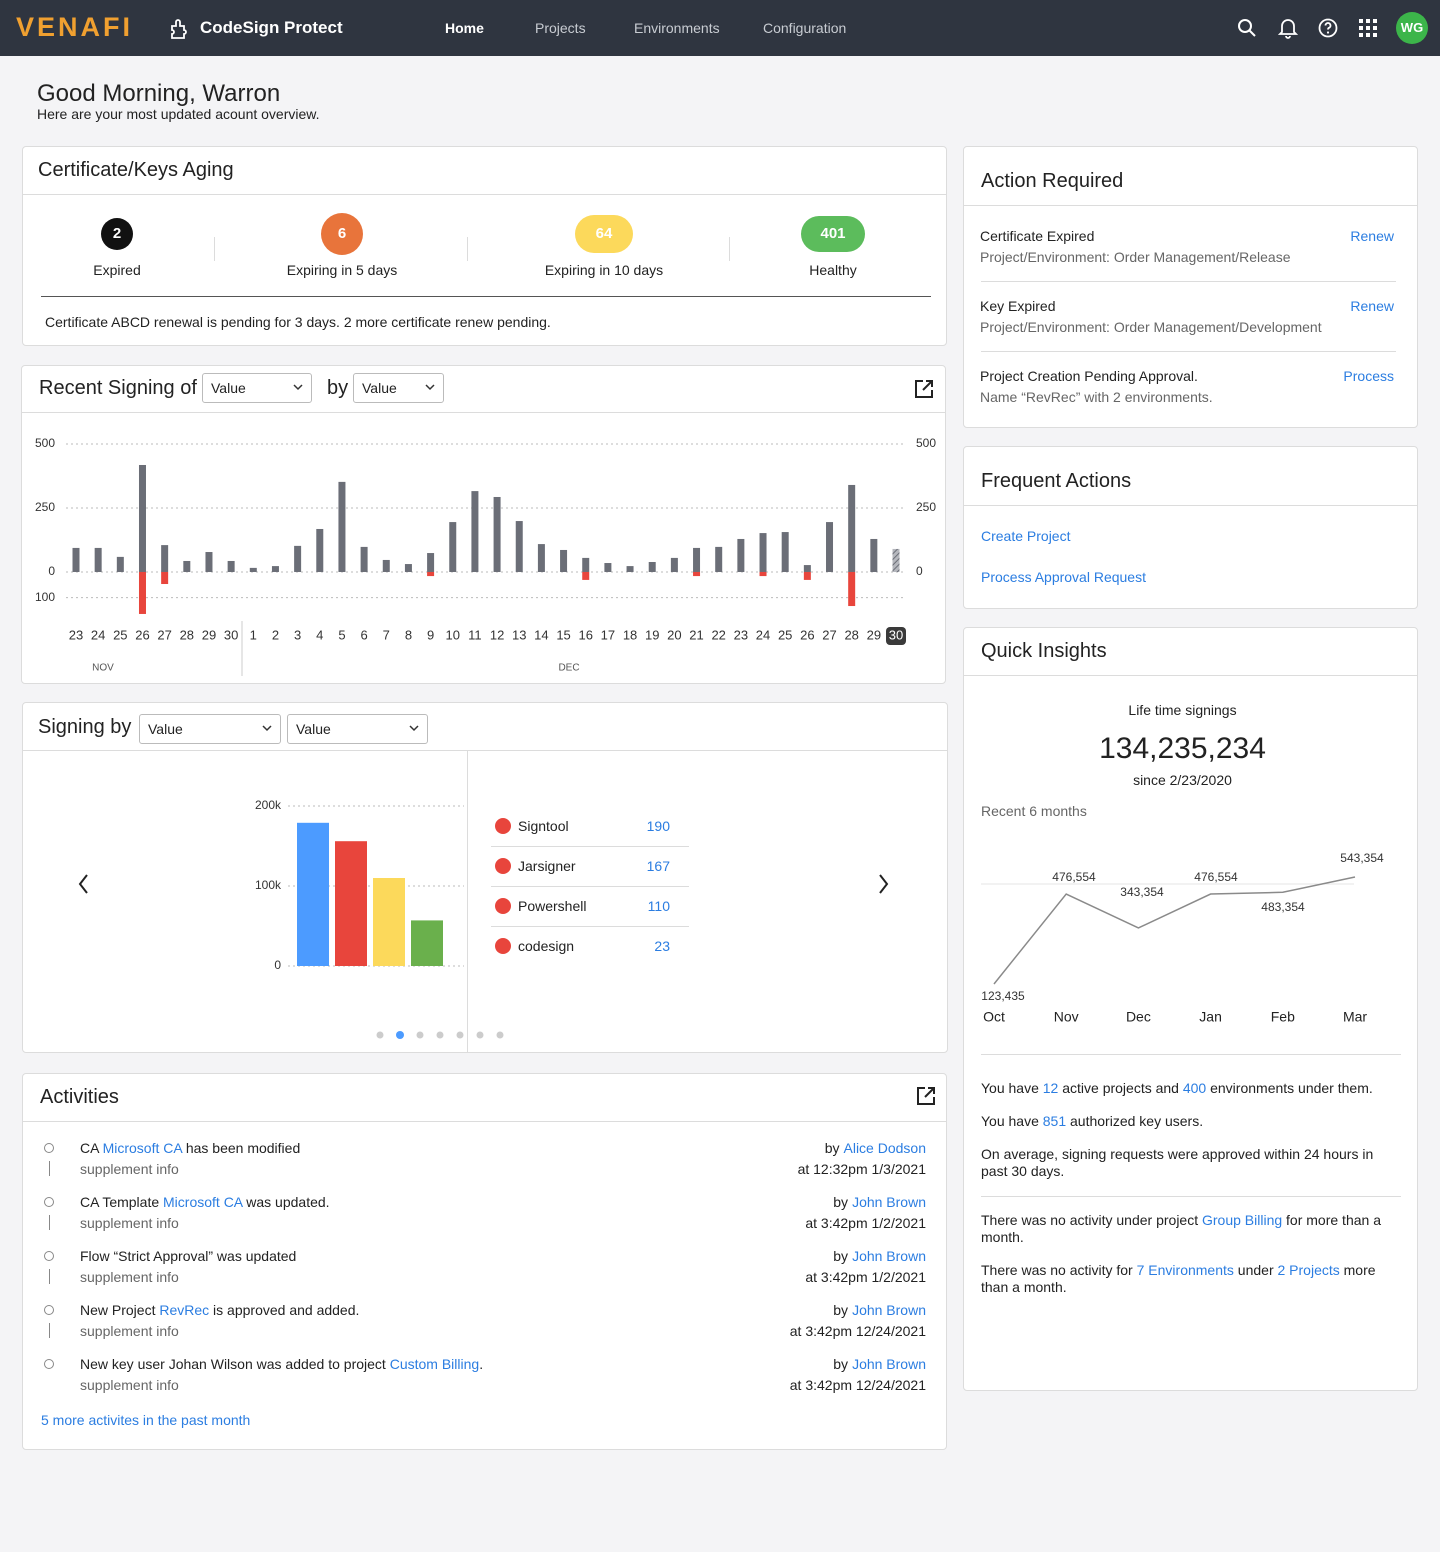 Image resolution: width=1440 pixels, height=1552 pixels. I want to click on by-label: by, so click(338, 388).